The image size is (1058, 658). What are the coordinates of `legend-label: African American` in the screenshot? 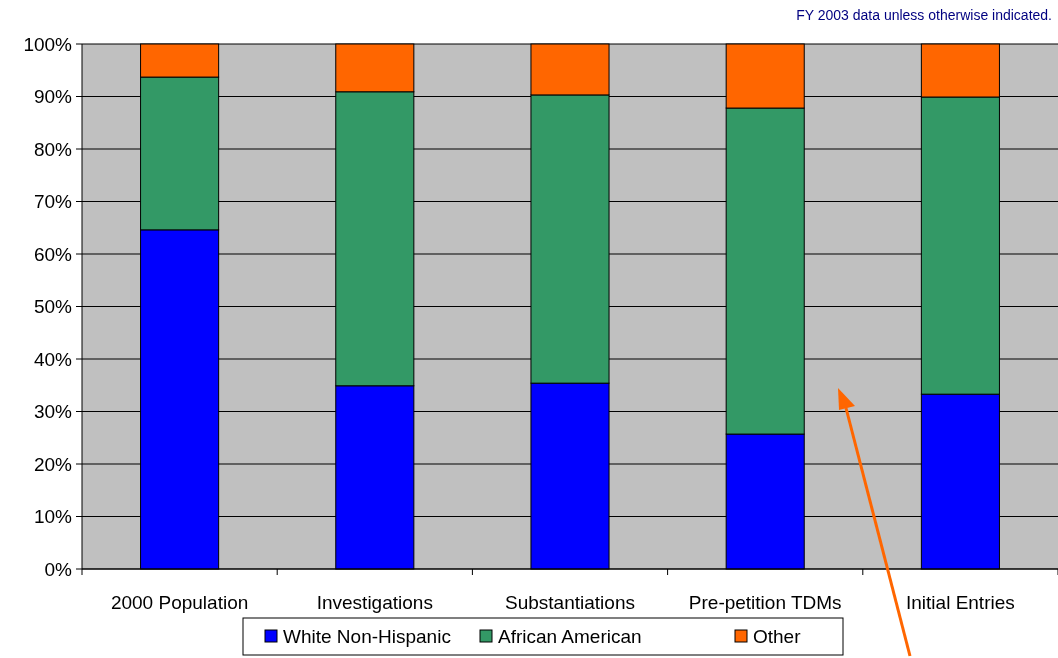 It's located at (570, 636).